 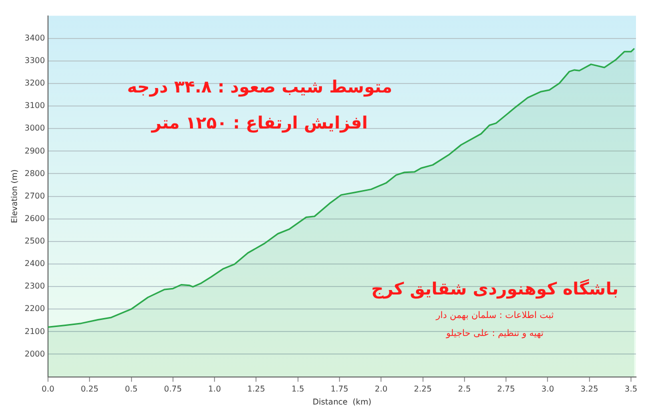 What do you see at coordinates (48, 389) in the screenshot?
I see `x-tick-label: 0.0` at bounding box center [48, 389].